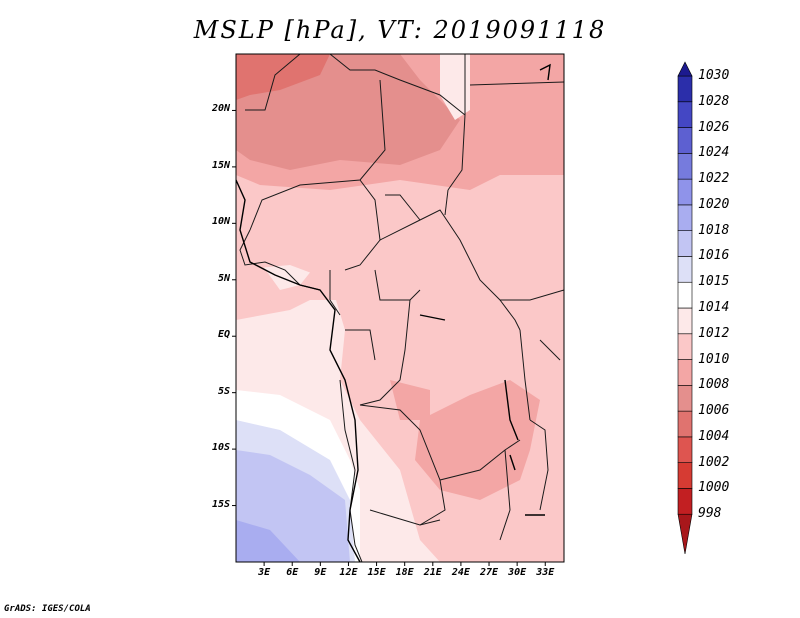  Describe the element at coordinates (685, 534) in the screenshot. I see `colorbar-tip-low` at that location.